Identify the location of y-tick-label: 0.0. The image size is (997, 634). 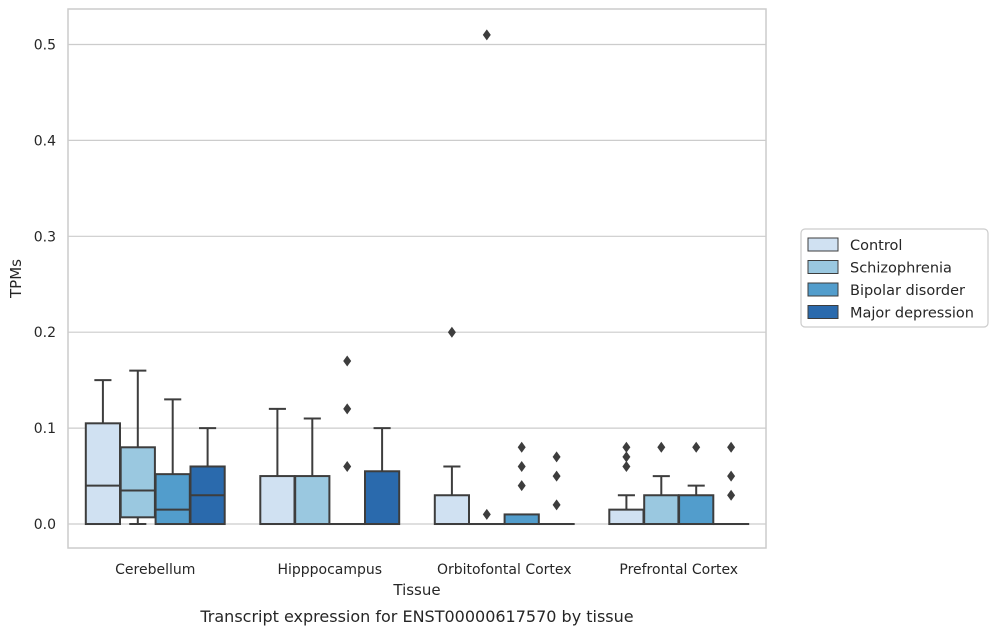
(45, 525).